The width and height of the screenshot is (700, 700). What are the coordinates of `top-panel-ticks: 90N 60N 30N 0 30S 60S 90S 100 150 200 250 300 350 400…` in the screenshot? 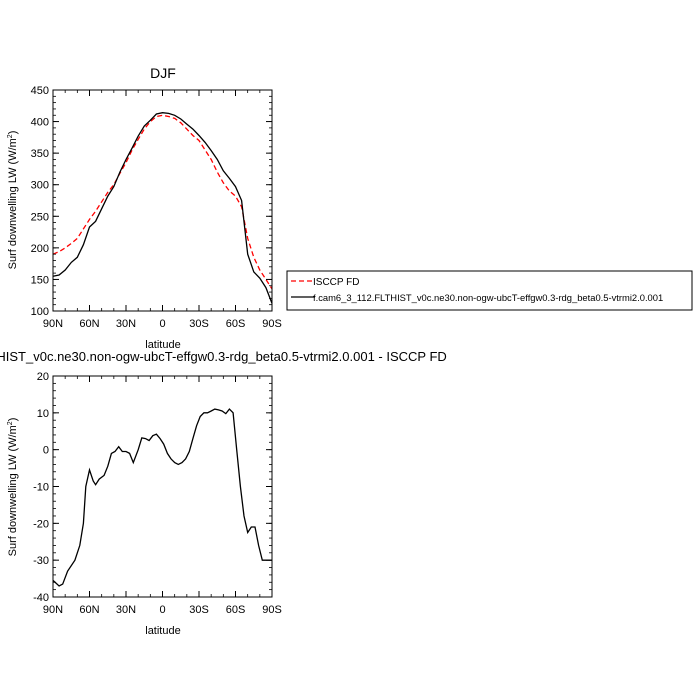 It's located at (156, 207).